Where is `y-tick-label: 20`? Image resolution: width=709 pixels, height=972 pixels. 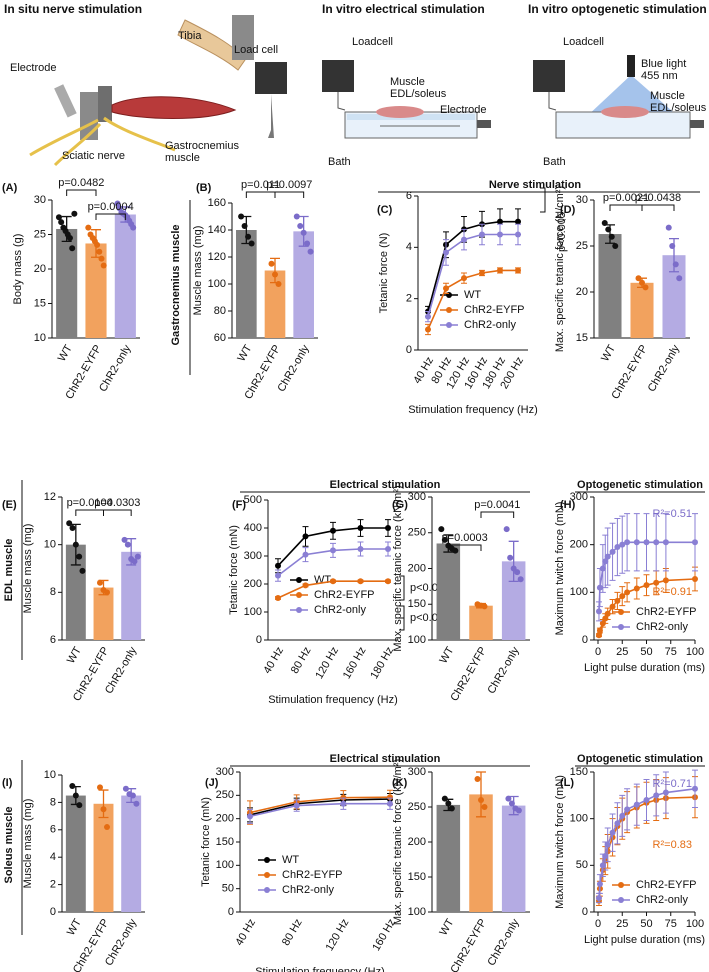 y-tick-label: 20 is located at coordinates (40, 269).